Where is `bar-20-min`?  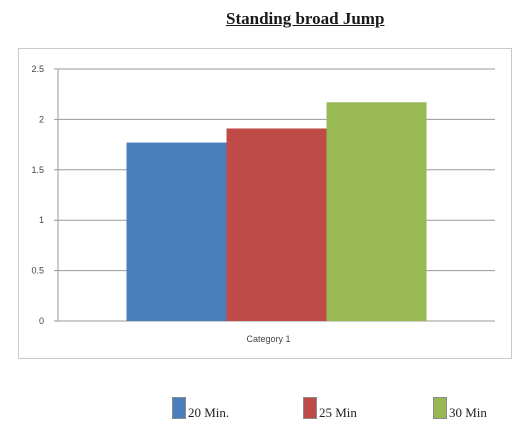 bar-20-min is located at coordinates (176, 231).